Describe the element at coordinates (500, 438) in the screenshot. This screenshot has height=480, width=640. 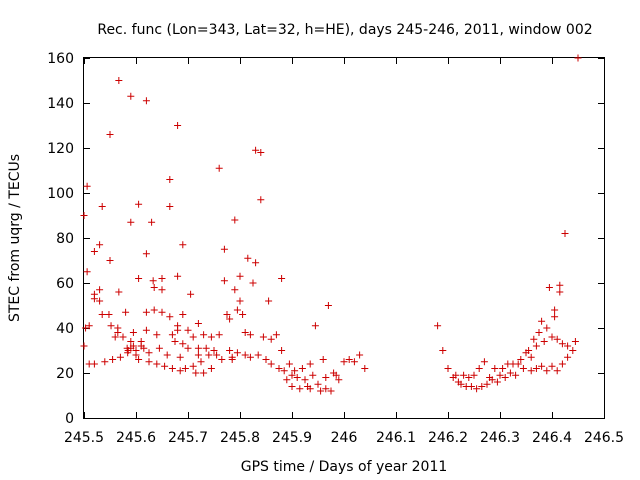
I see `x-tick-label: 246.3` at that location.